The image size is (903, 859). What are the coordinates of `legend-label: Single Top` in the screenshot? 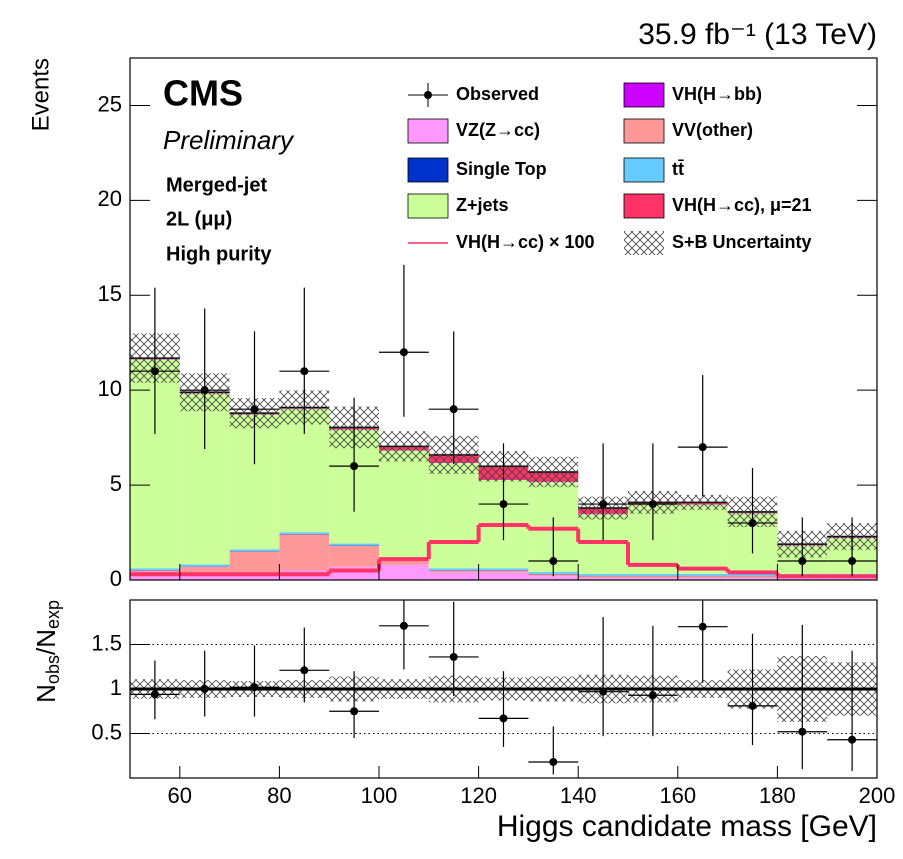 It's located at (501, 169).